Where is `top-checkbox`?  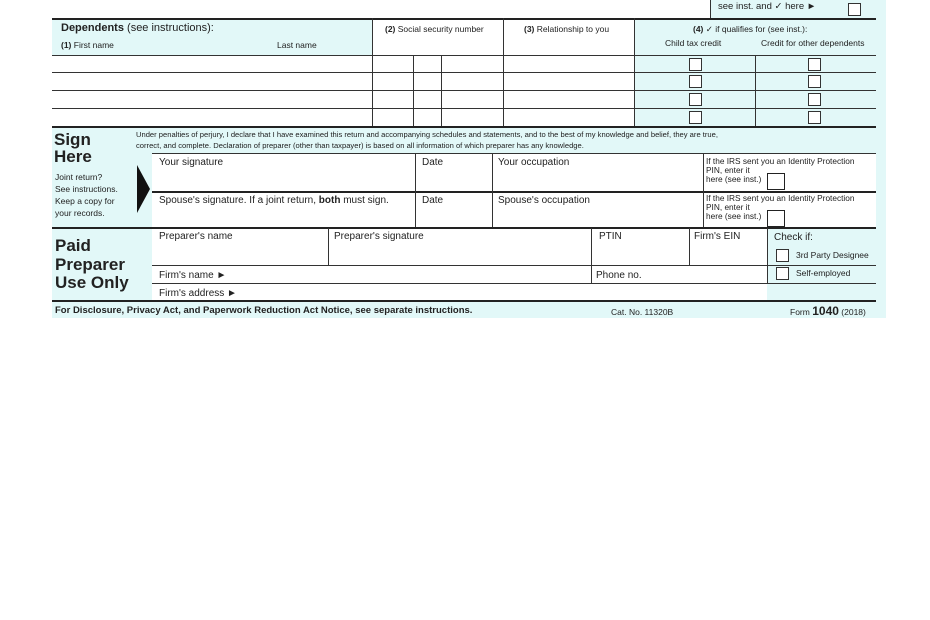
top-checkbox is located at coordinates (854, 9).